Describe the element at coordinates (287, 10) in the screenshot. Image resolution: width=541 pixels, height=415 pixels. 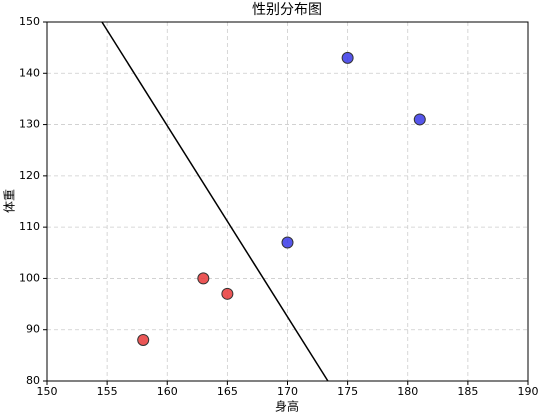
I see `chart-title: 性别分布图` at that location.